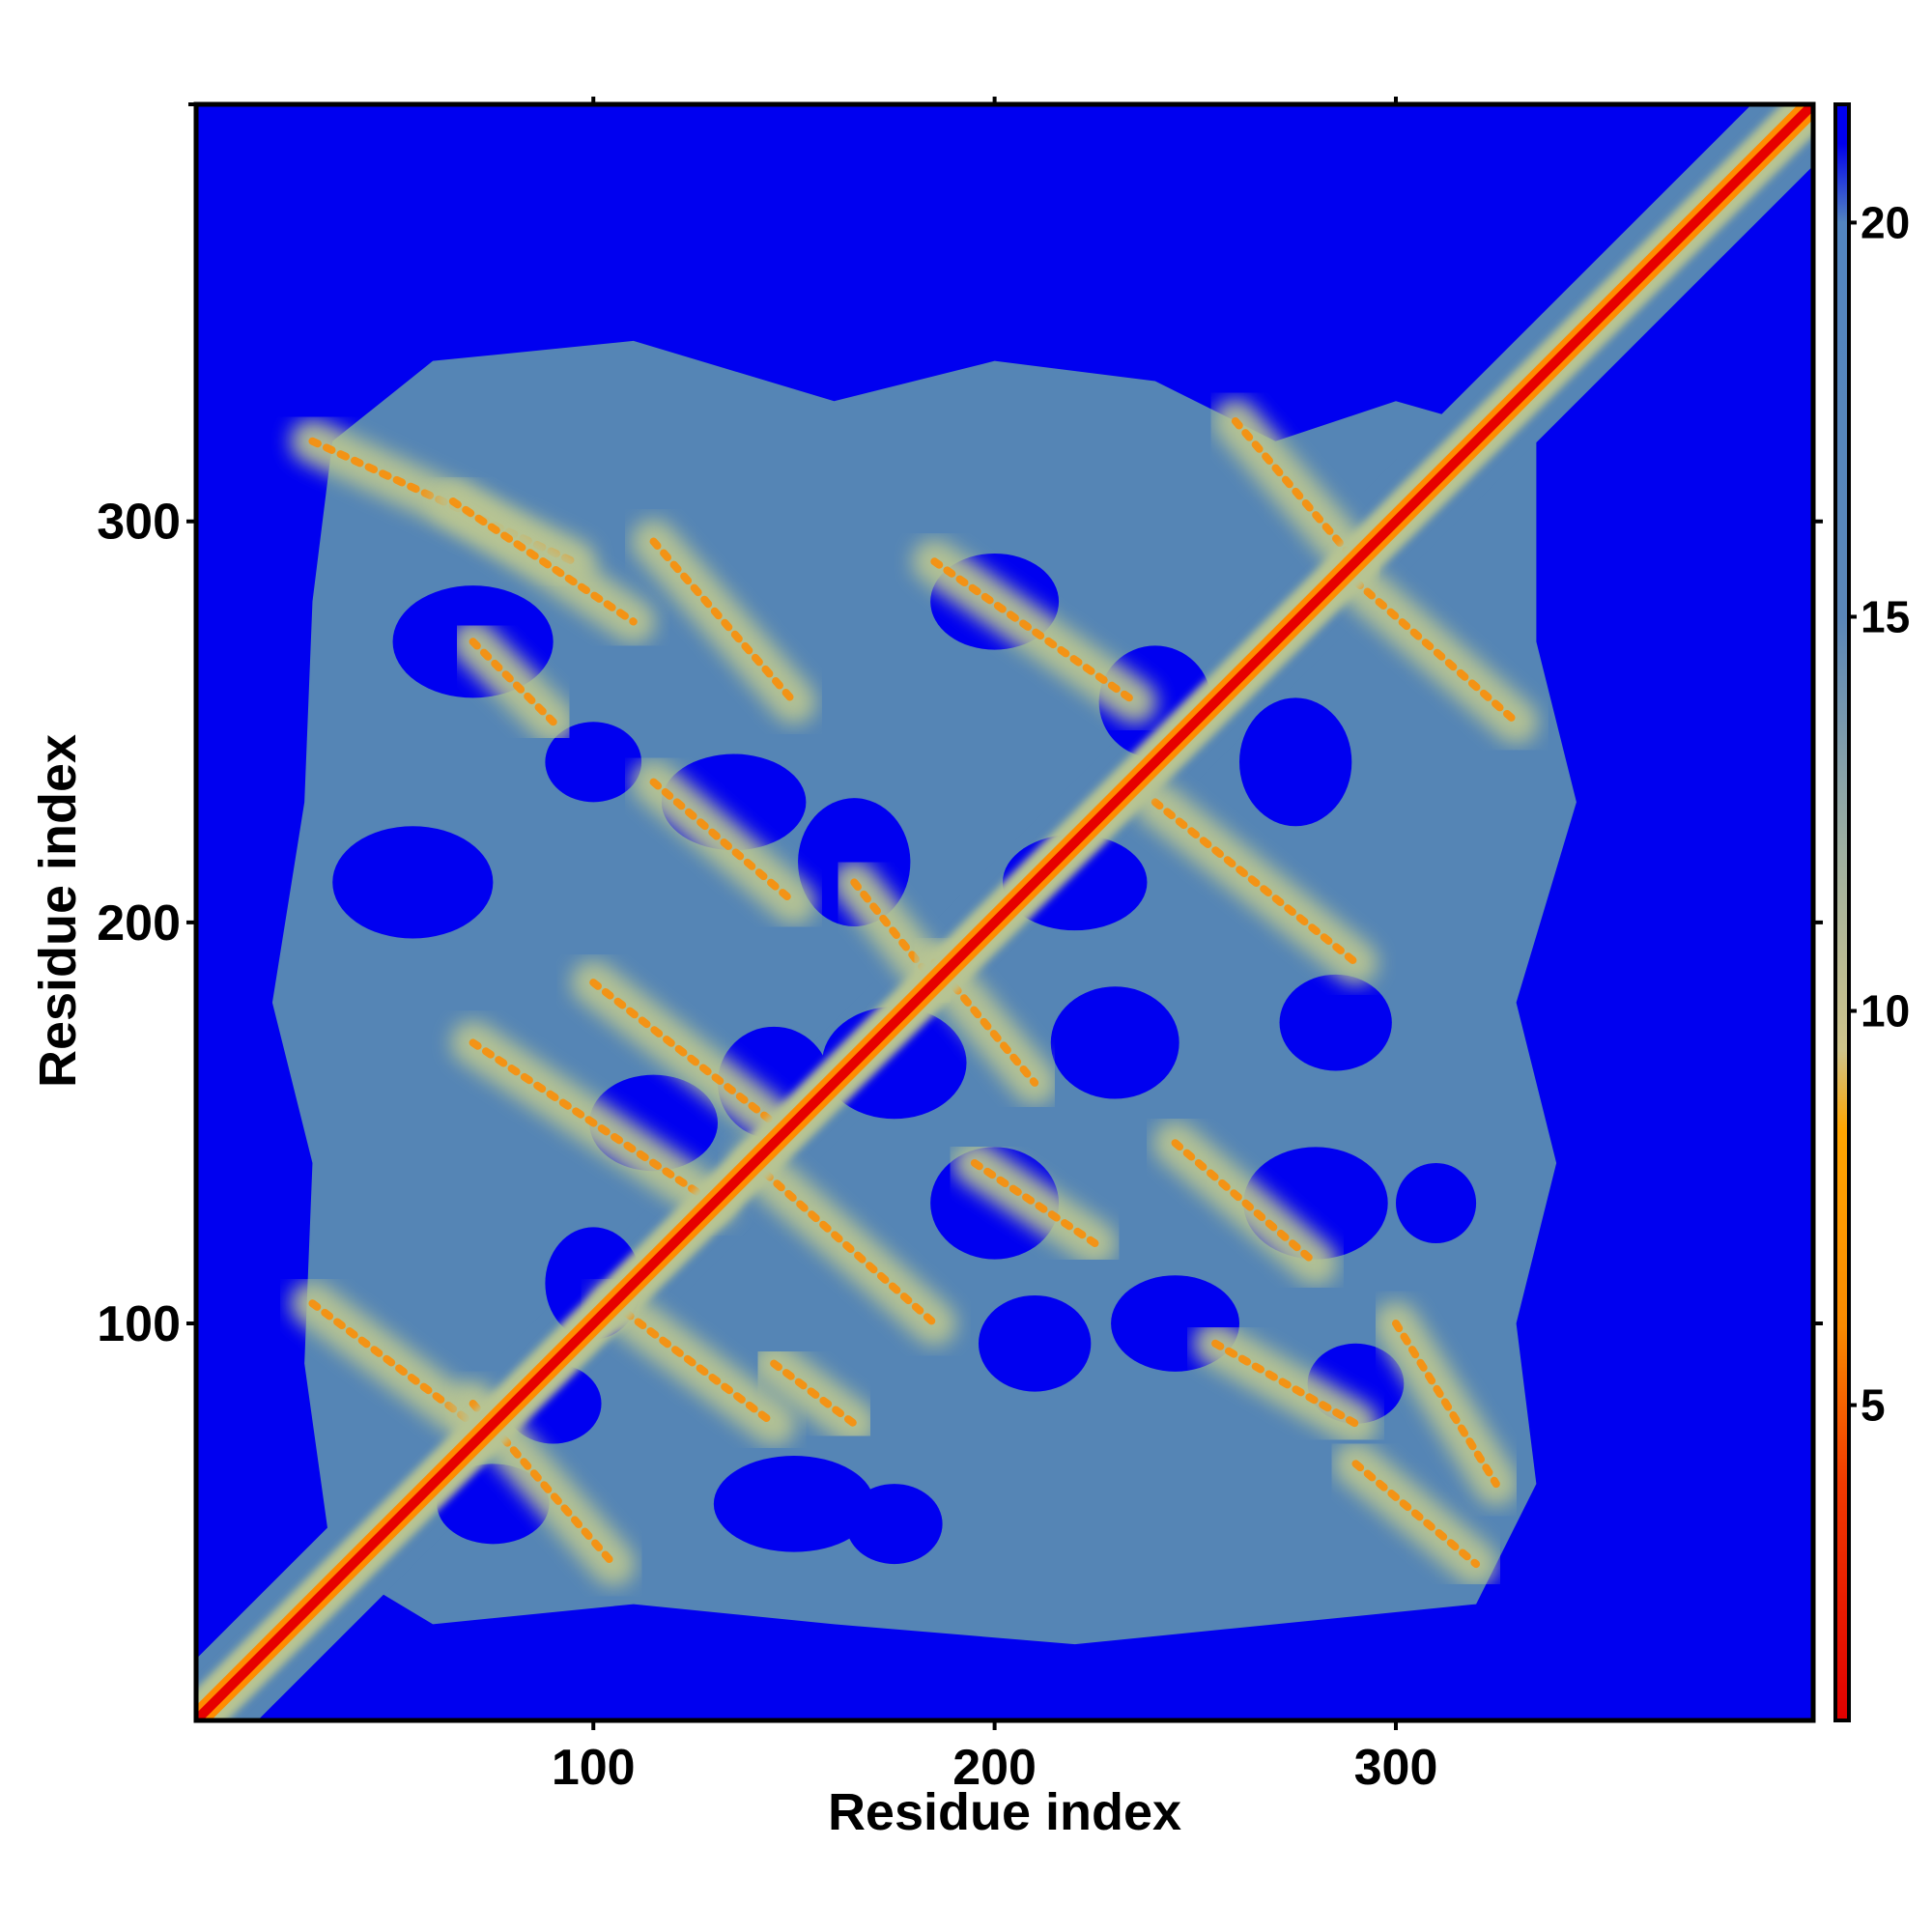 This screenshot has width=1932, height=1932. Describe the element at coordinates (1873, 1405) in the screenshot. I see `colorbar-tick-label: 5` at that location.